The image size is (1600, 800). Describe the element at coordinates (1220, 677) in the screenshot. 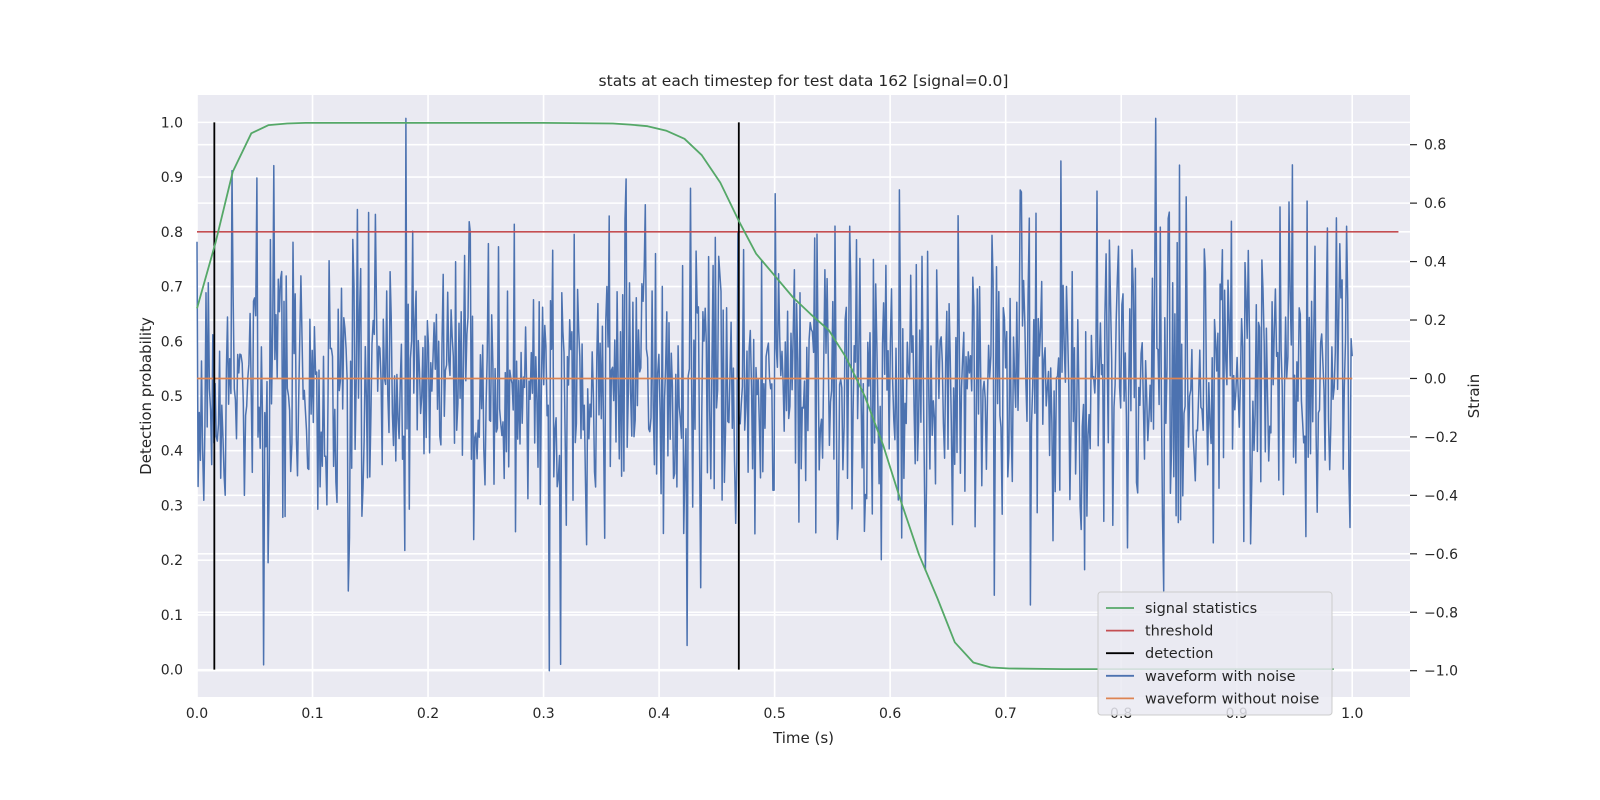

I see `legend-label: waveform with noise` at that location.